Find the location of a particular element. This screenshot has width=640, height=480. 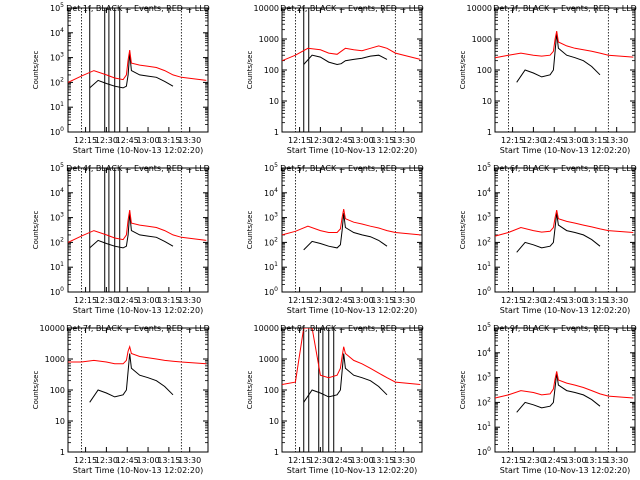

panel-title: Det 3f, BLACK = Events, RED = LLD is located at coordinates (565, 8).